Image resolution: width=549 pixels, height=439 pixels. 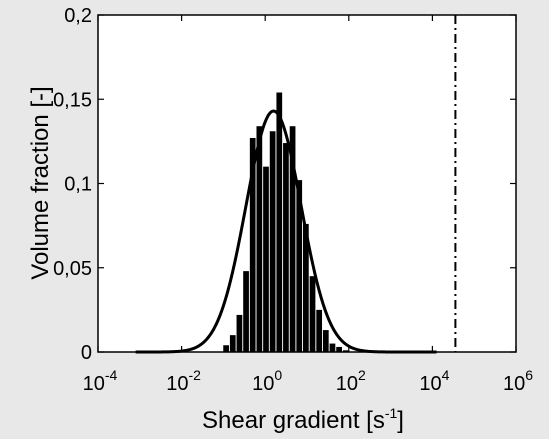 I want to click on bars, so click(x=286, y=222).